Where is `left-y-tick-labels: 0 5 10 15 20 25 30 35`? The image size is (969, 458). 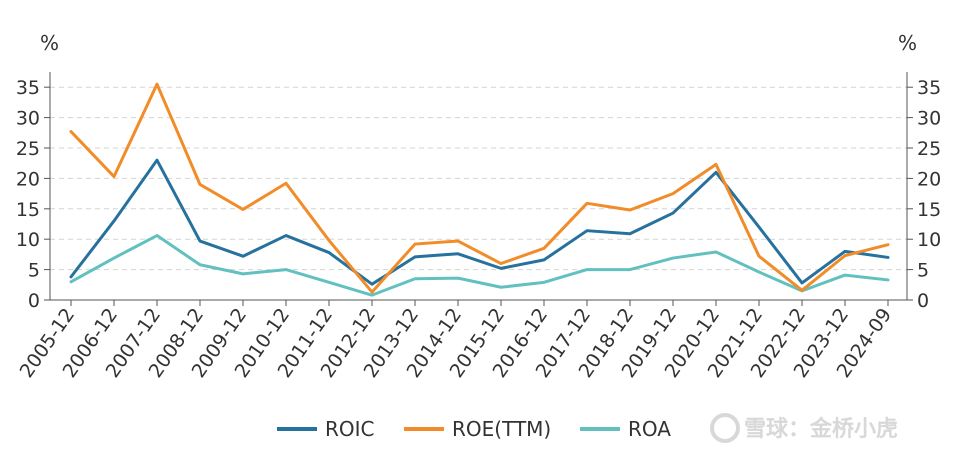
left-y-tick-labels: 0 5 10 15 20 25 30 35 is located at coordinates (28, 194).